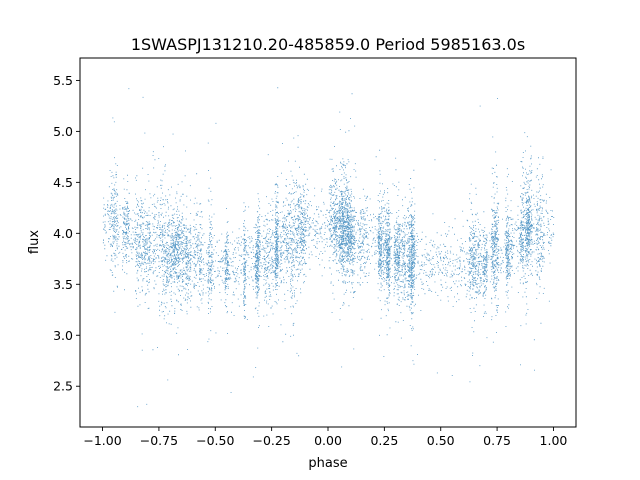  What do you see at coordinates (497, 440) in the screenshot?
I see `x-tick-label: 0.75` at bounding box center [497, 440].